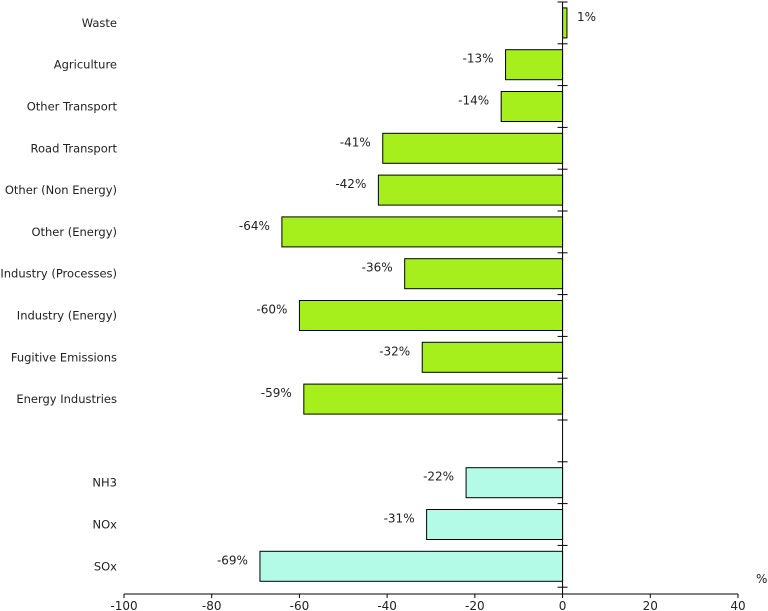  Describe the element at coordinates (350, 184) in the screenshot. I see `value-label: -42%` at that location.